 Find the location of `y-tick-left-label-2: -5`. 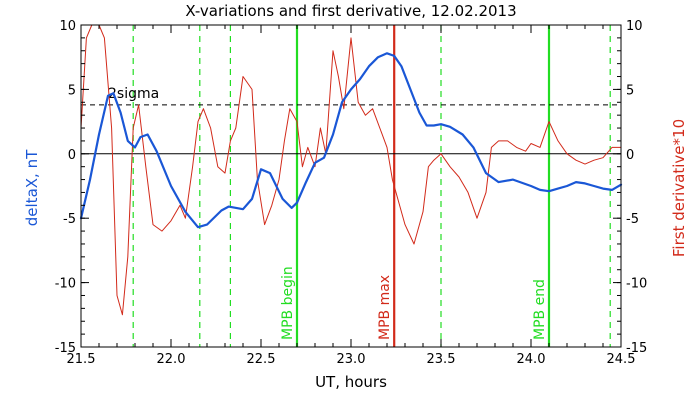

y-tick-left-label-2: -5 is located at coordinates (69, 219).